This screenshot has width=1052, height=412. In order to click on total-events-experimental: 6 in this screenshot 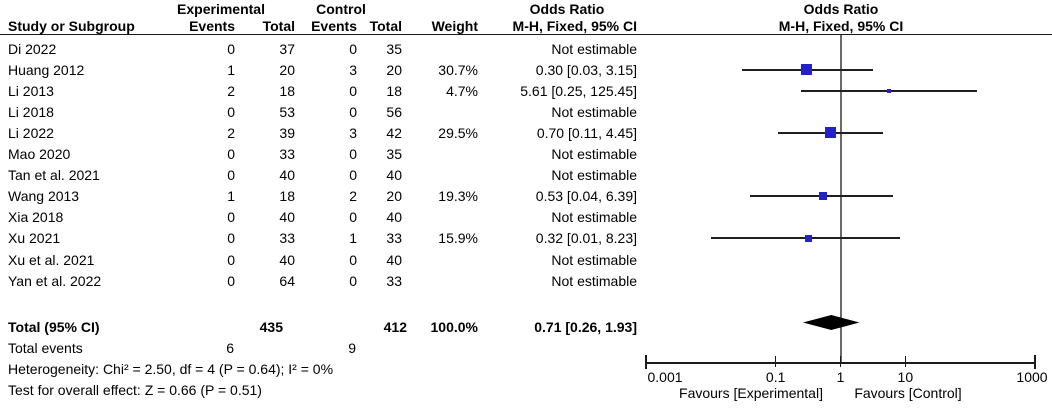, I will do `click(230, 347)`.